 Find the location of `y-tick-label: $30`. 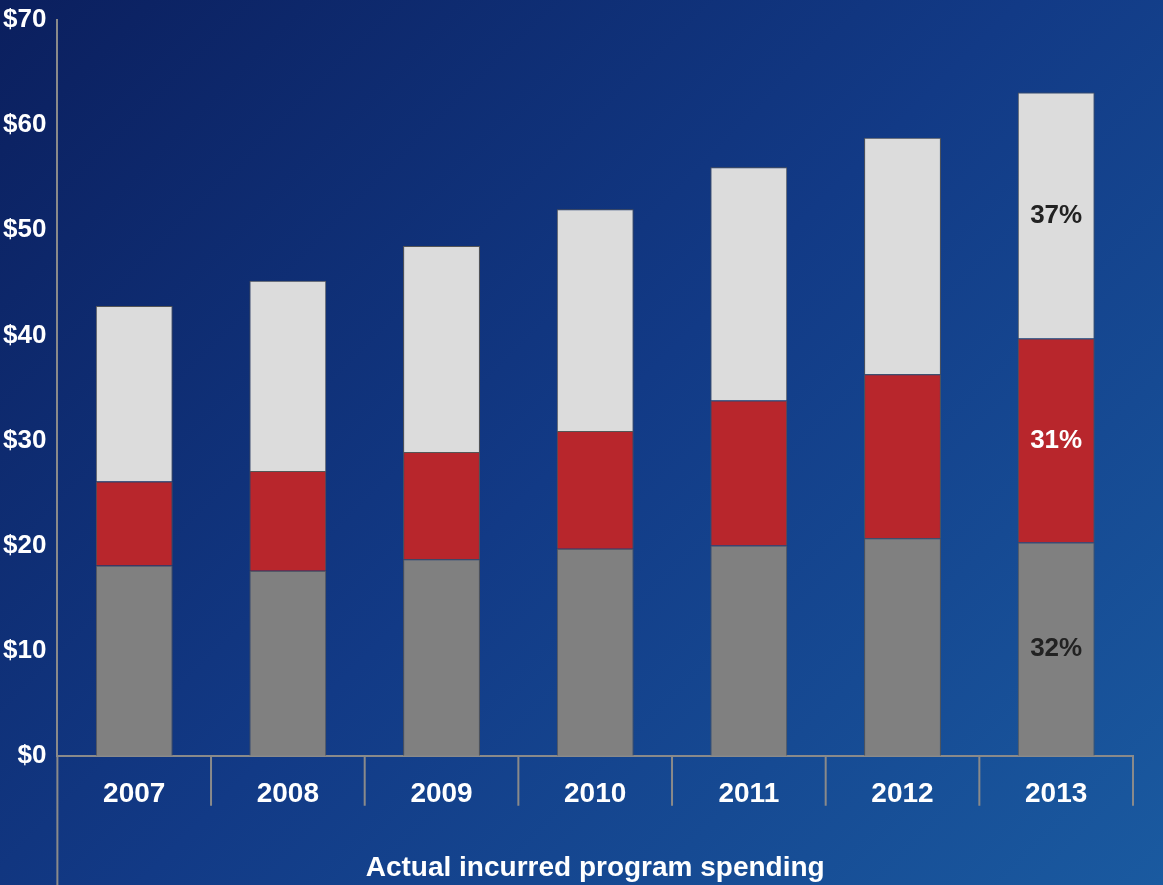

y-tick-label: $30 is located at coordinates (24, 438).